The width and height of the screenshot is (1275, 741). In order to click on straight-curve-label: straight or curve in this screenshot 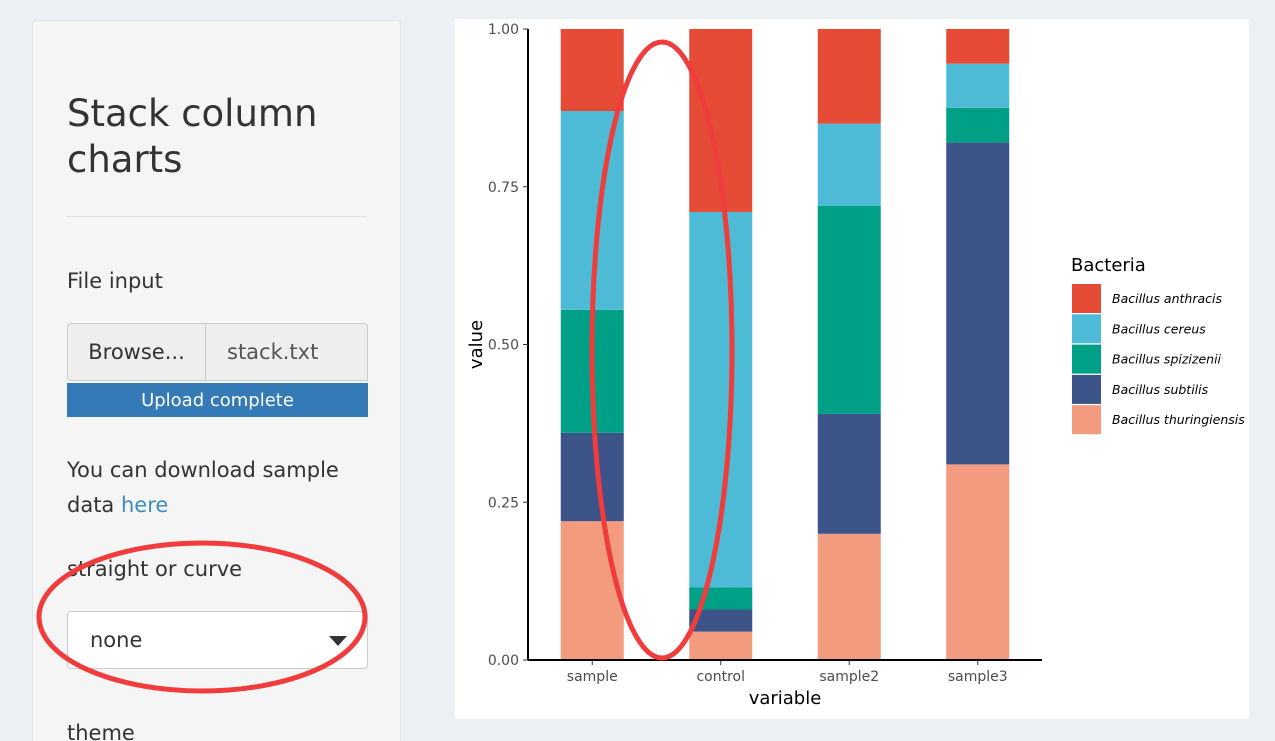, I will do `click(155, 569)`.